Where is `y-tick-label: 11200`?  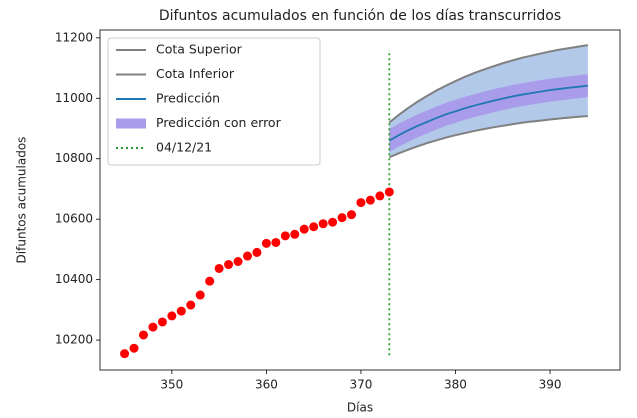 y-tick-label: 11200 is located at coordinates (74, 37).